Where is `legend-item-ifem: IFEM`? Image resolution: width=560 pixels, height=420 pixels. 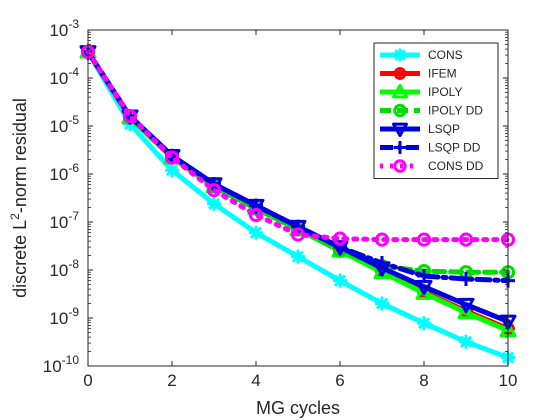 legend-item-ifem: IFEM is located at coordinates (418, 74).